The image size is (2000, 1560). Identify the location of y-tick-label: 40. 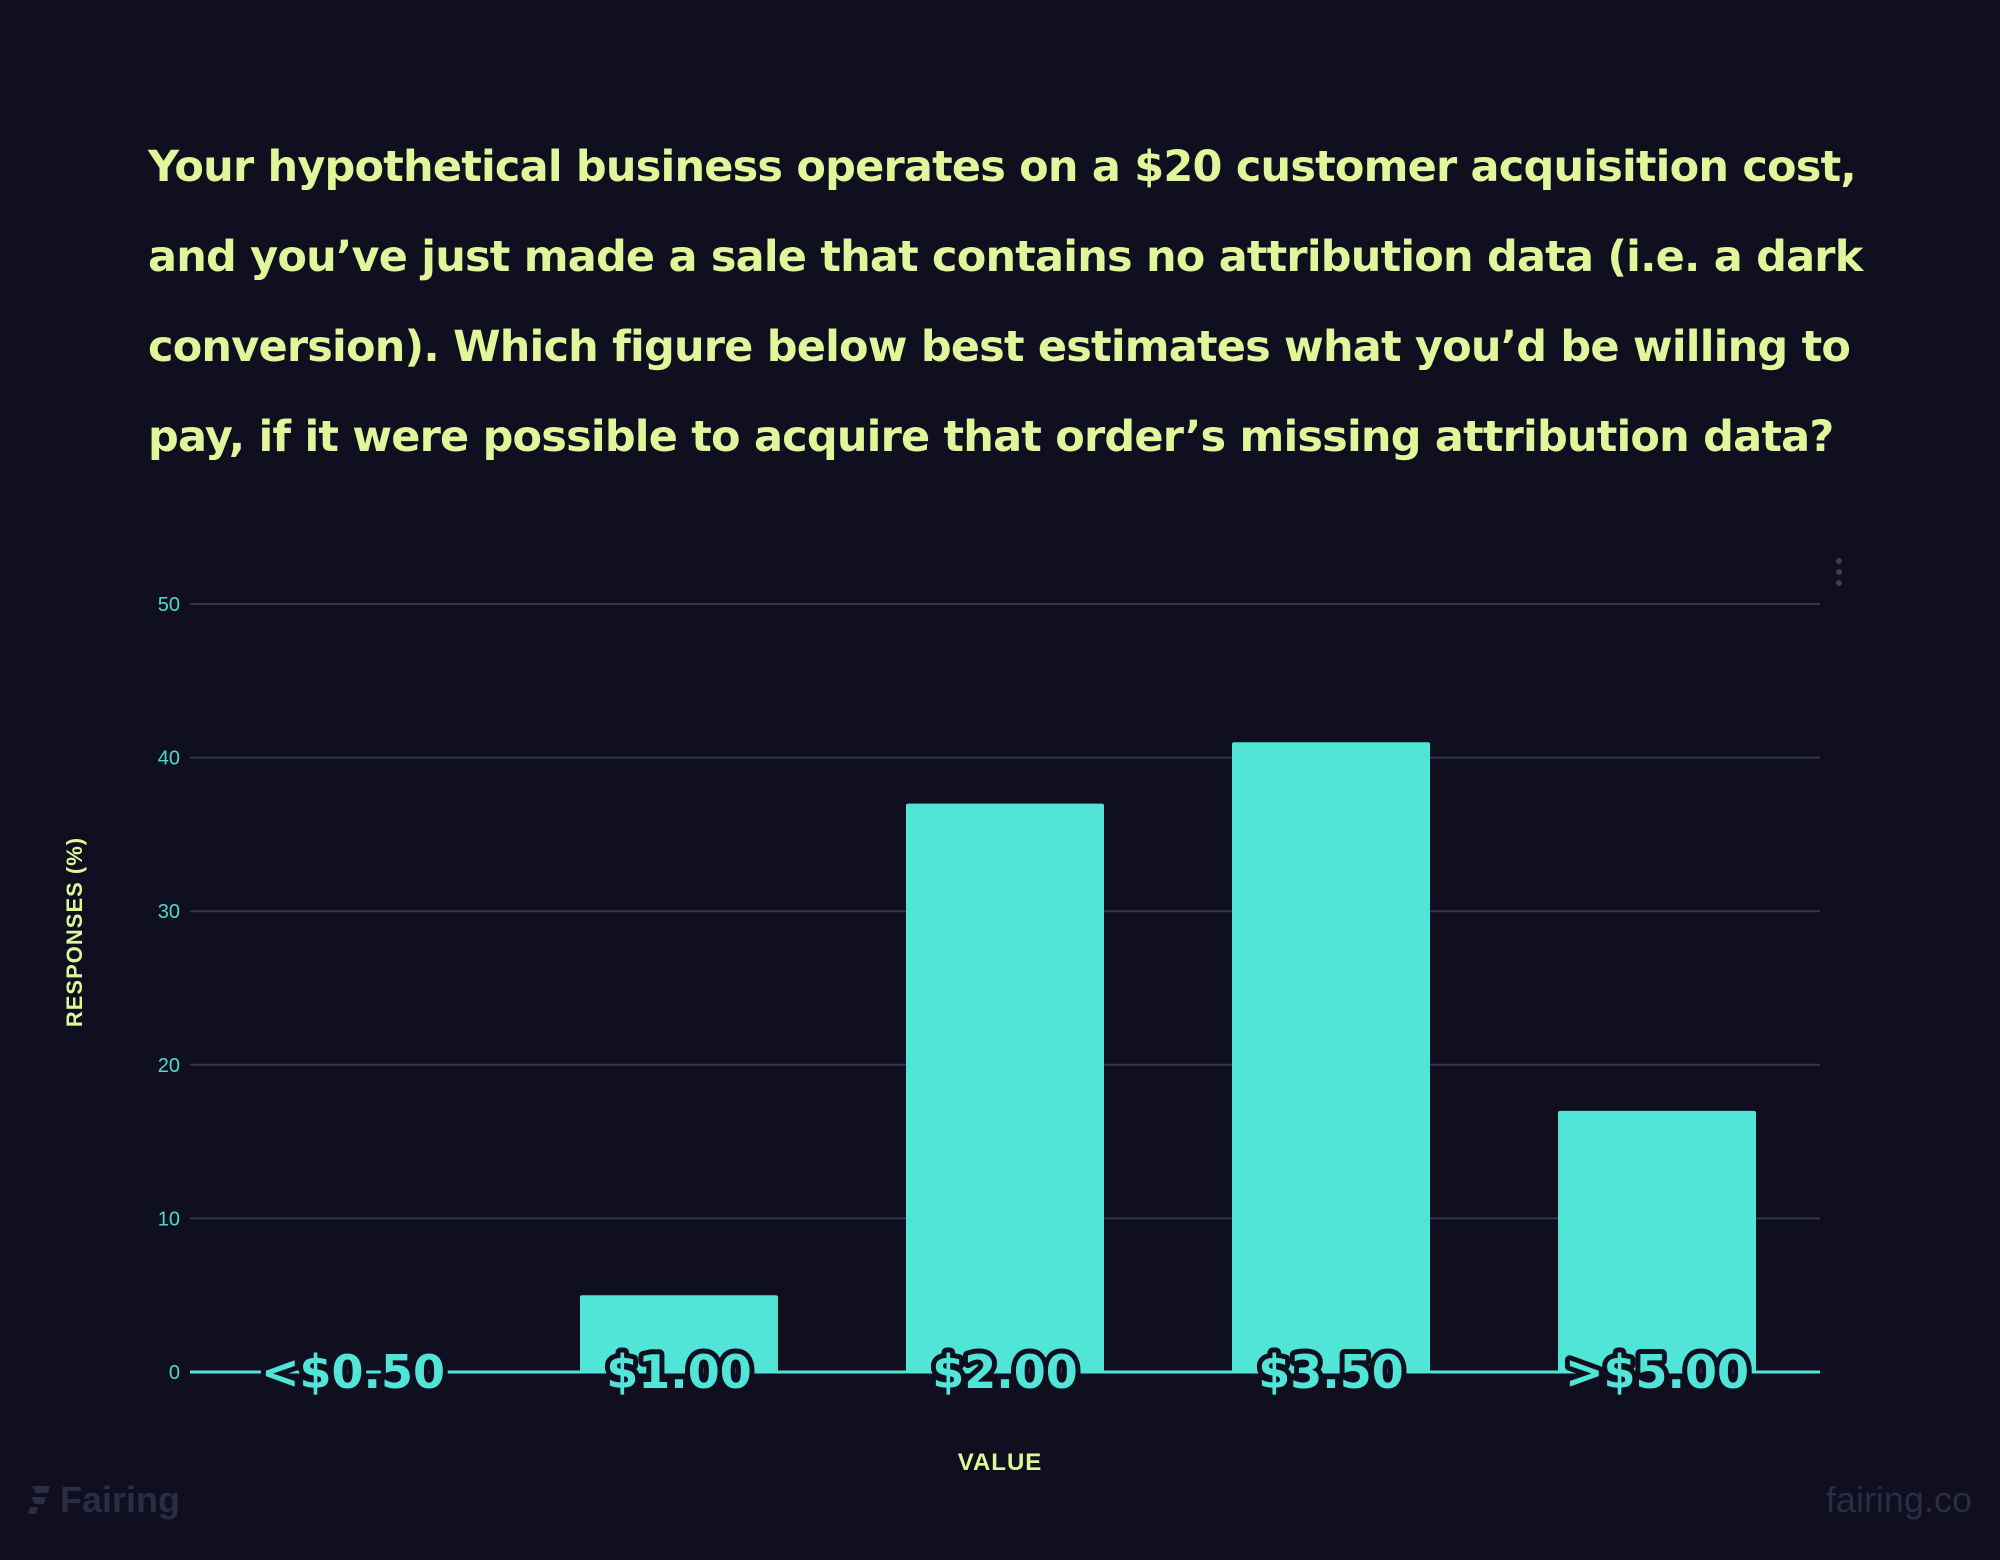
(169, 759).